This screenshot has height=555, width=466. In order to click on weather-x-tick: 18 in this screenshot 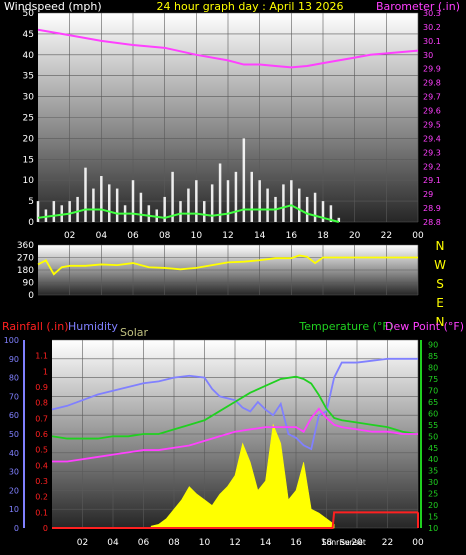, I will do `click(327, 543)`.